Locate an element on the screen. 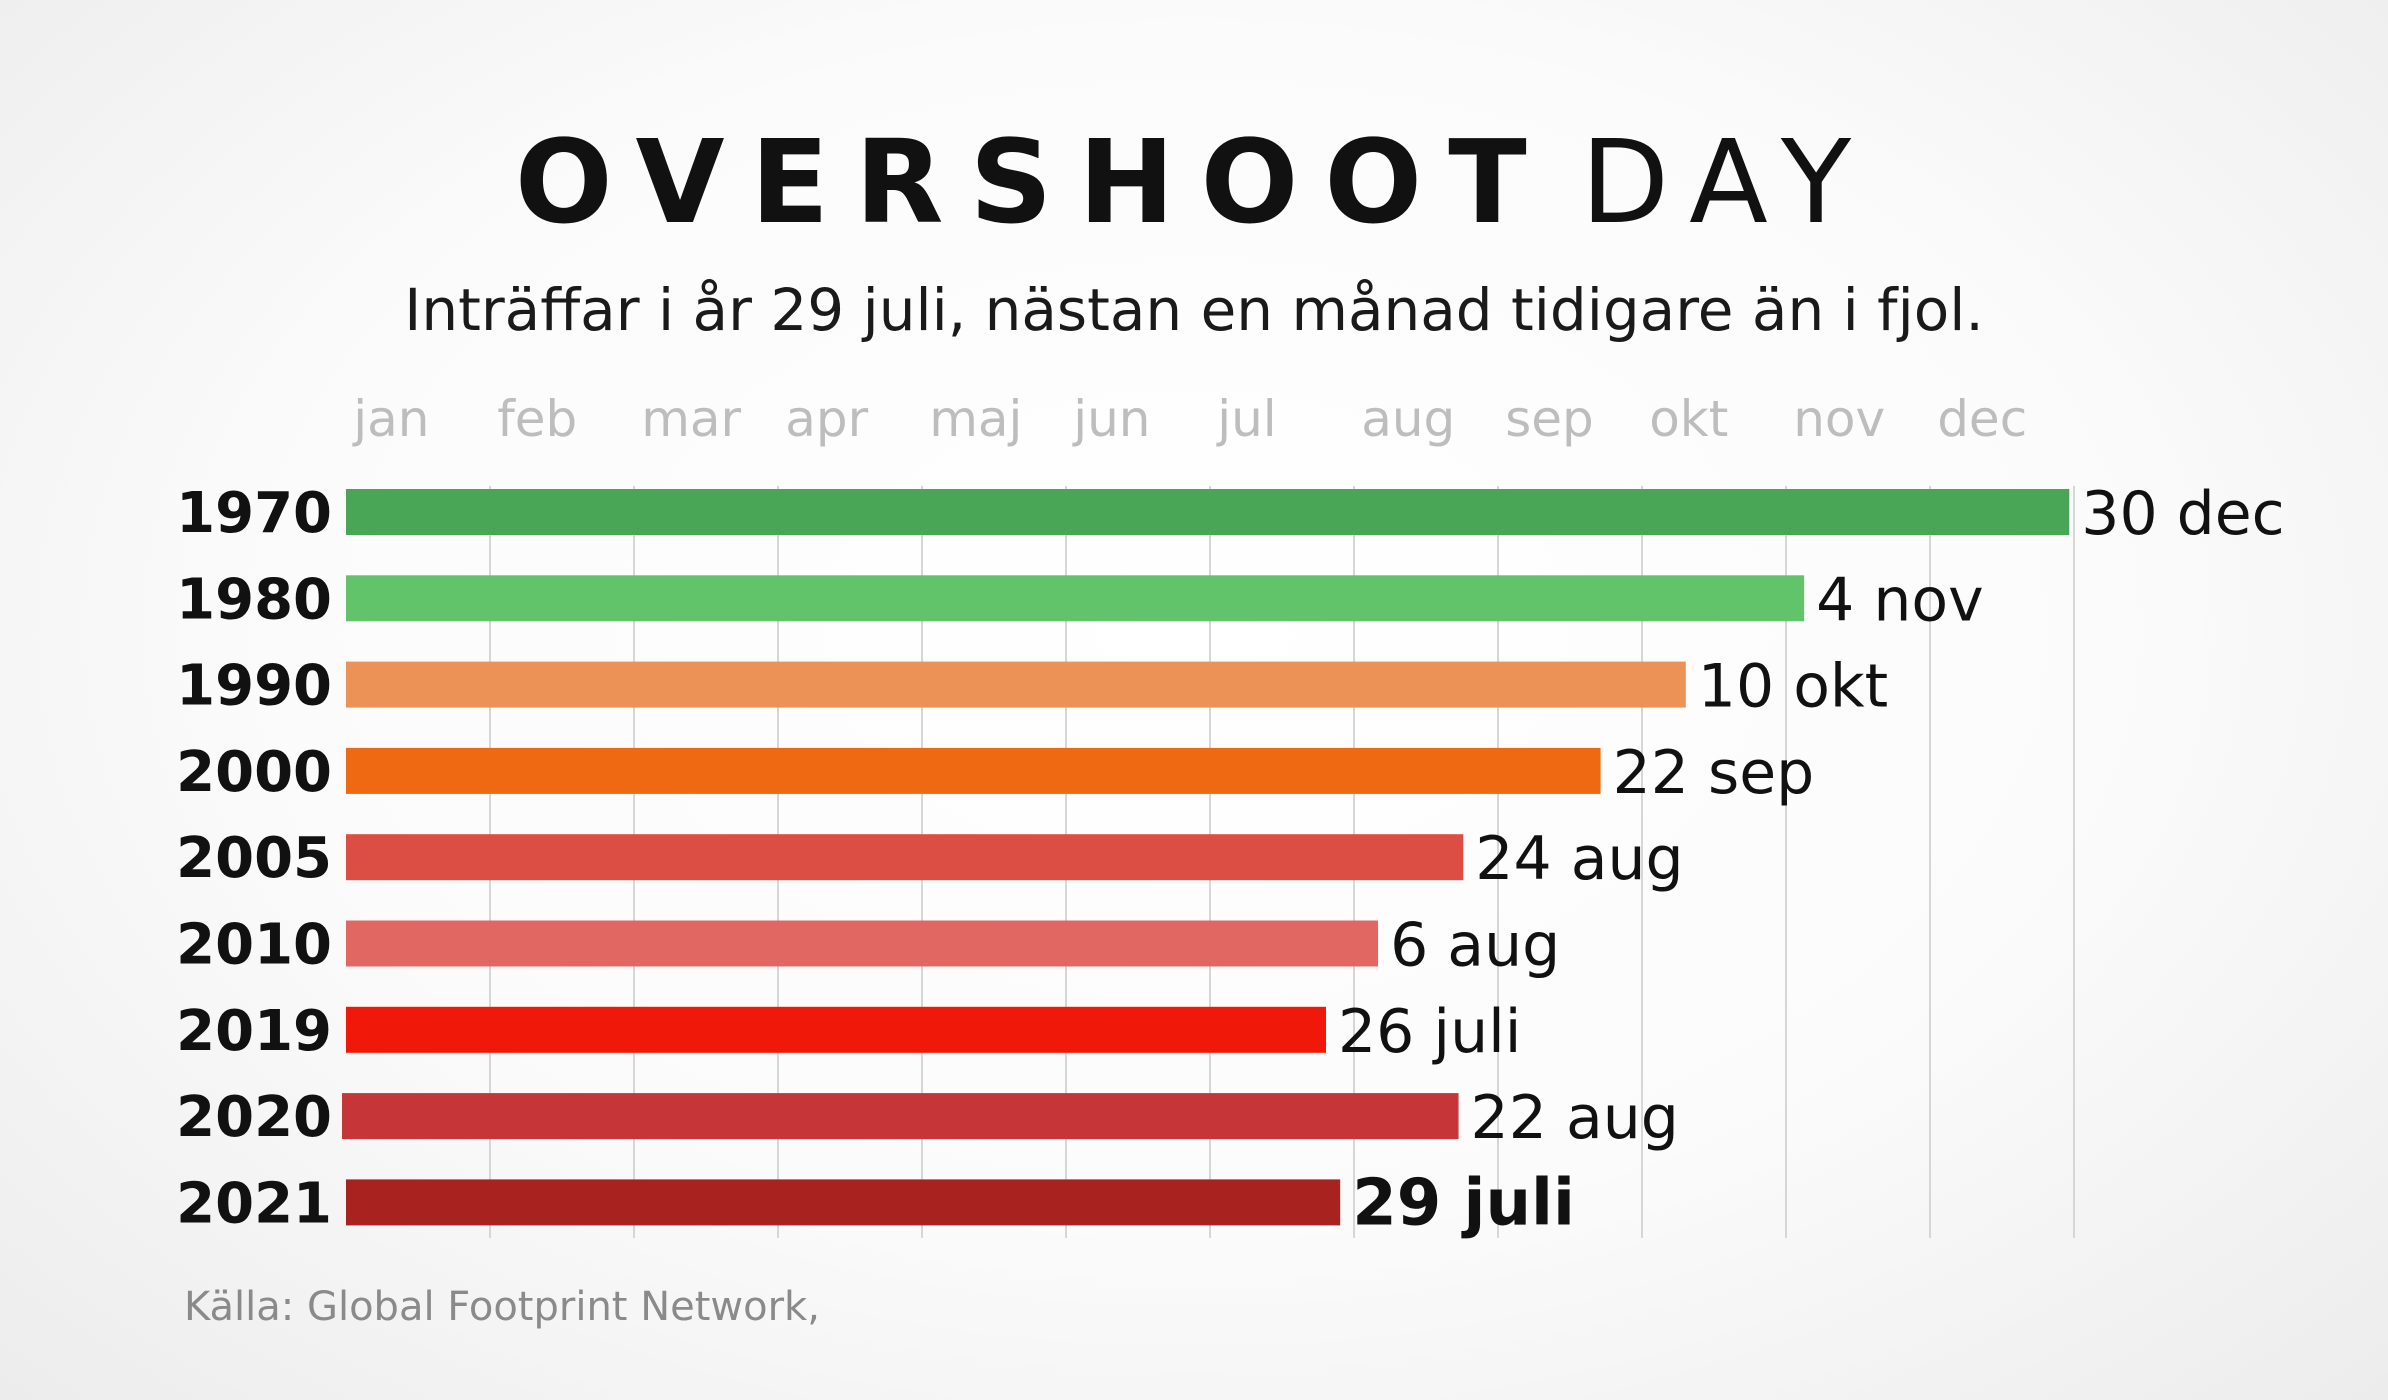  y-tick-label: 1980 is located at coordinates (254, 599).